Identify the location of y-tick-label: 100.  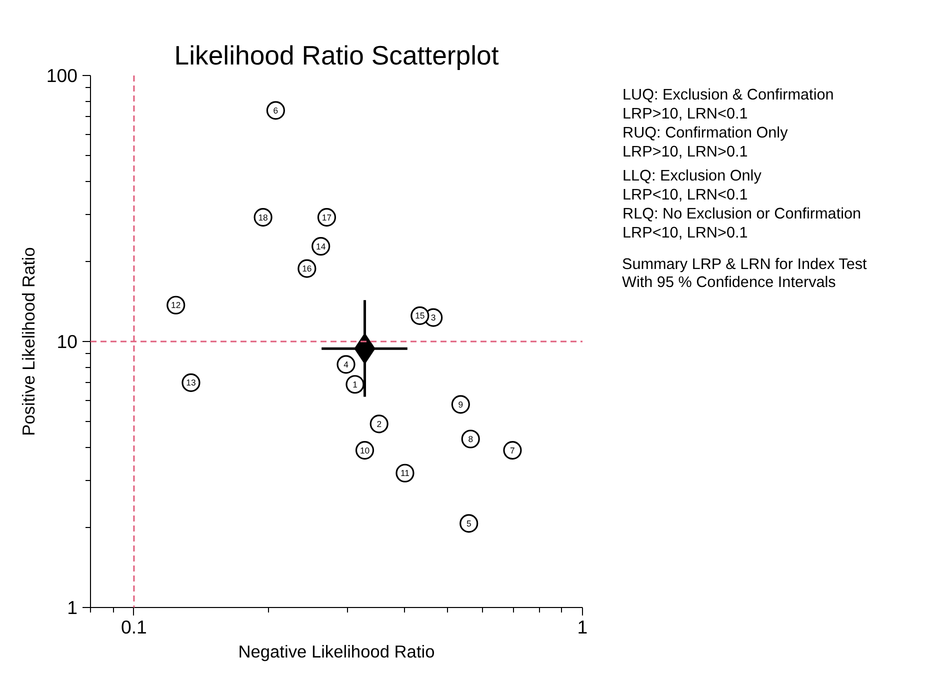
(62, 75).